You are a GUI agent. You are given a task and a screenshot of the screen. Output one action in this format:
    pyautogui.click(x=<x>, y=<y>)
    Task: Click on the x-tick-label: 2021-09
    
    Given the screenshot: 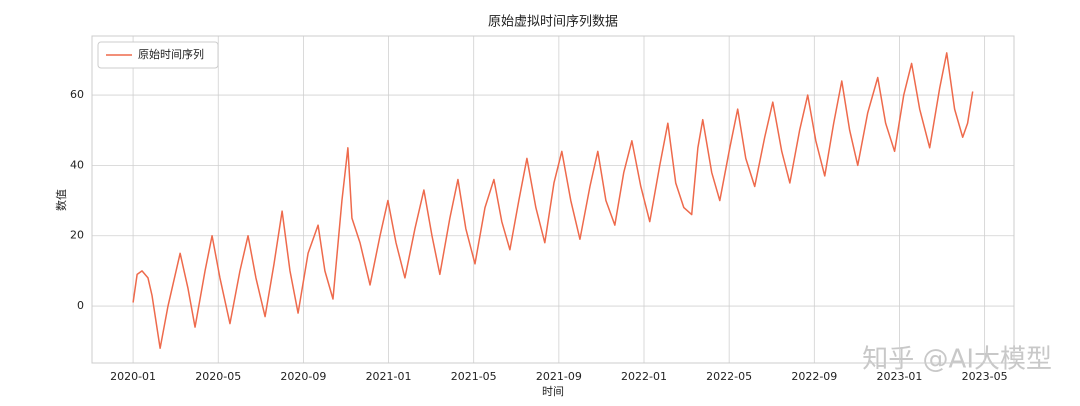 What is the action you would take?
    pyautogui.click(x=559, y=376)
    